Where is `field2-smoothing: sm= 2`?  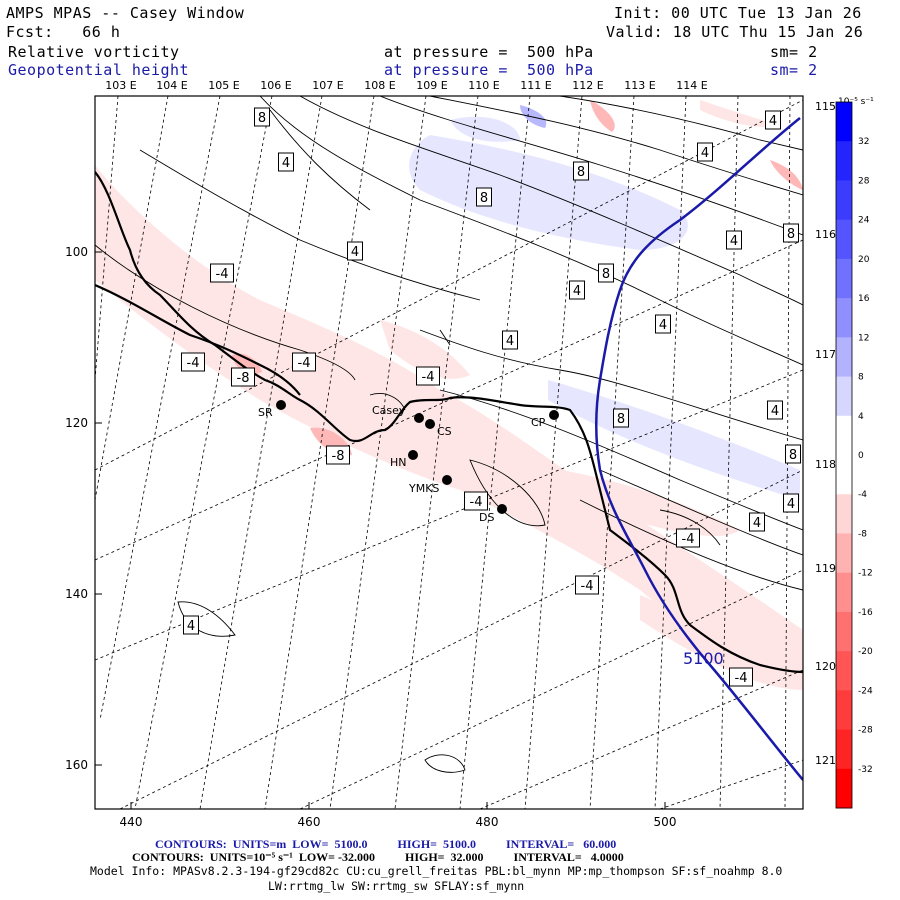 field2-smoothing: sm= 2 is located at coordinates (794, 70).